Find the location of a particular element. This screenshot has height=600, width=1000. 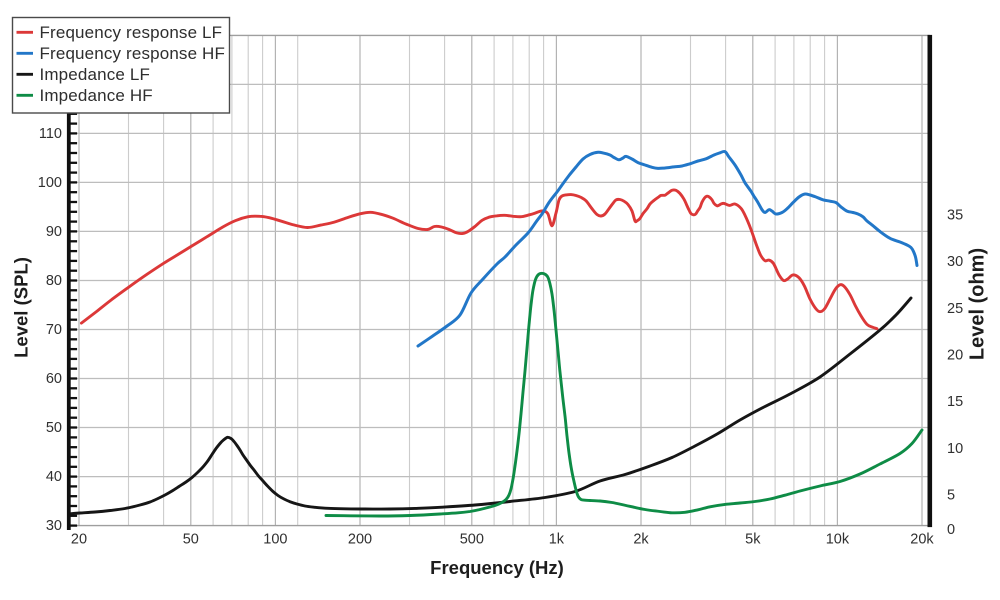

svg-text: 5k is located at coordinates (753, 540).